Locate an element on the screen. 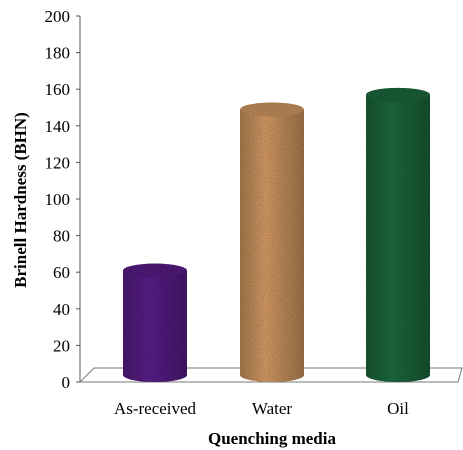 This screenshot has height=450, width=463. y-tick-label: 180 is located at coordinates (58, 53).